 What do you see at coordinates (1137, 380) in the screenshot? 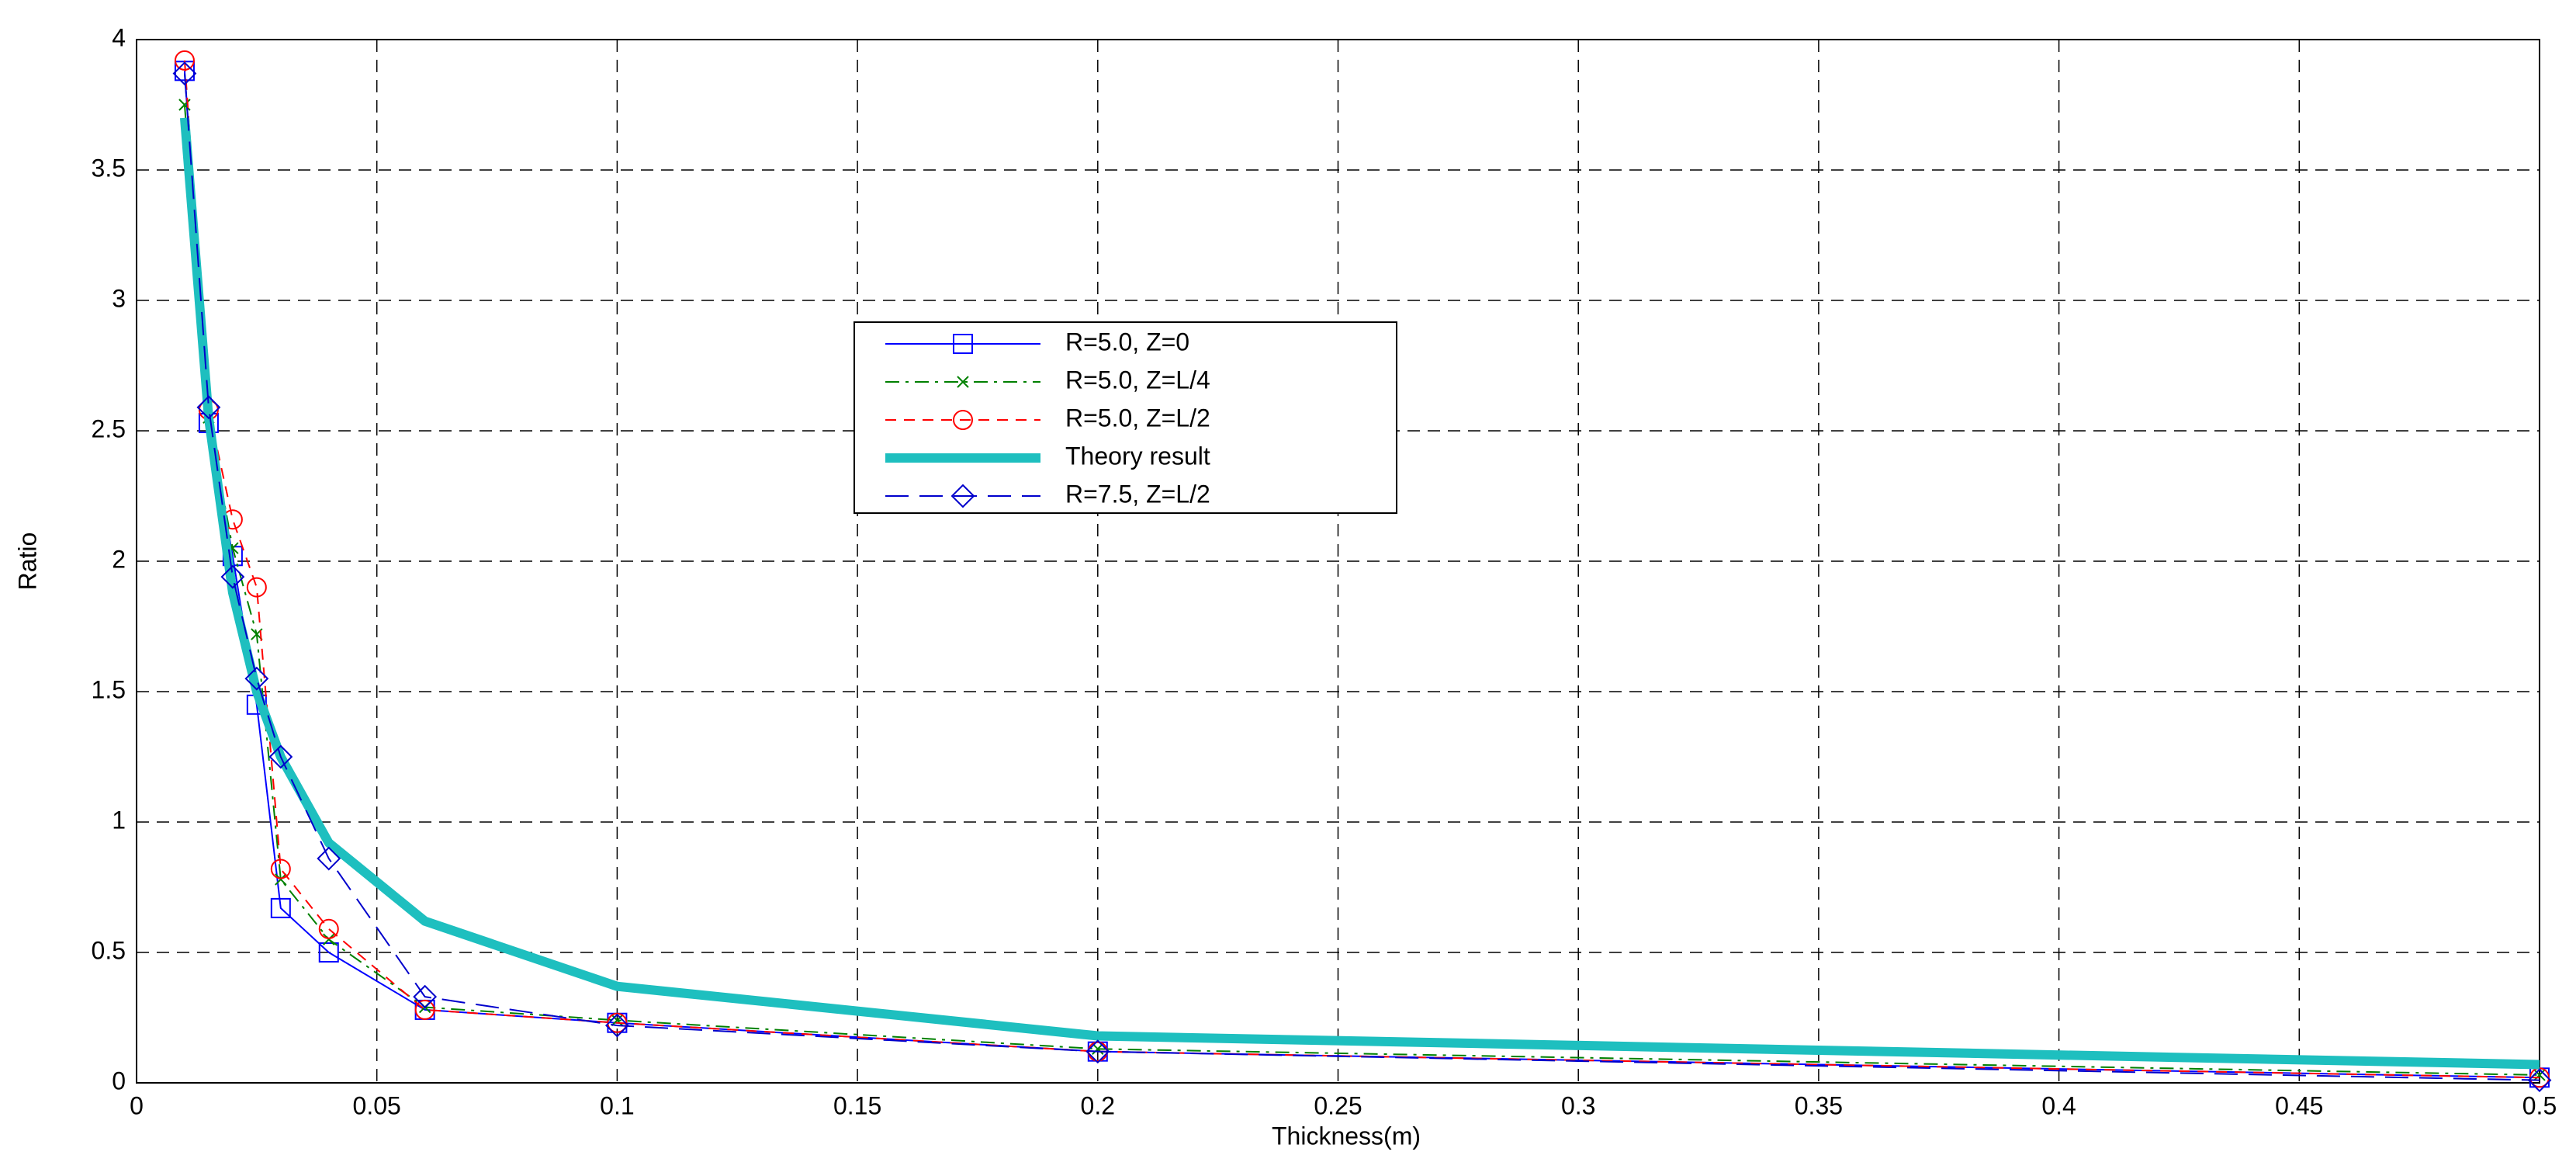
I see `legend-label: R=5.0, Z=L/4` at bounding box center [1137, 380].